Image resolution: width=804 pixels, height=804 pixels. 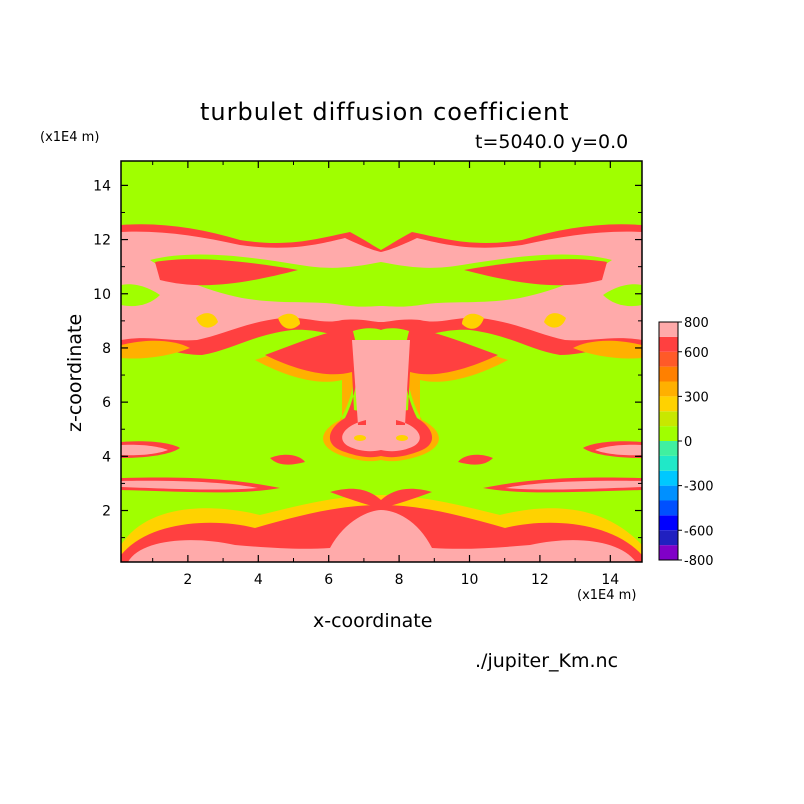 I want to click on field-glow-left, so click(x=155, y=349).